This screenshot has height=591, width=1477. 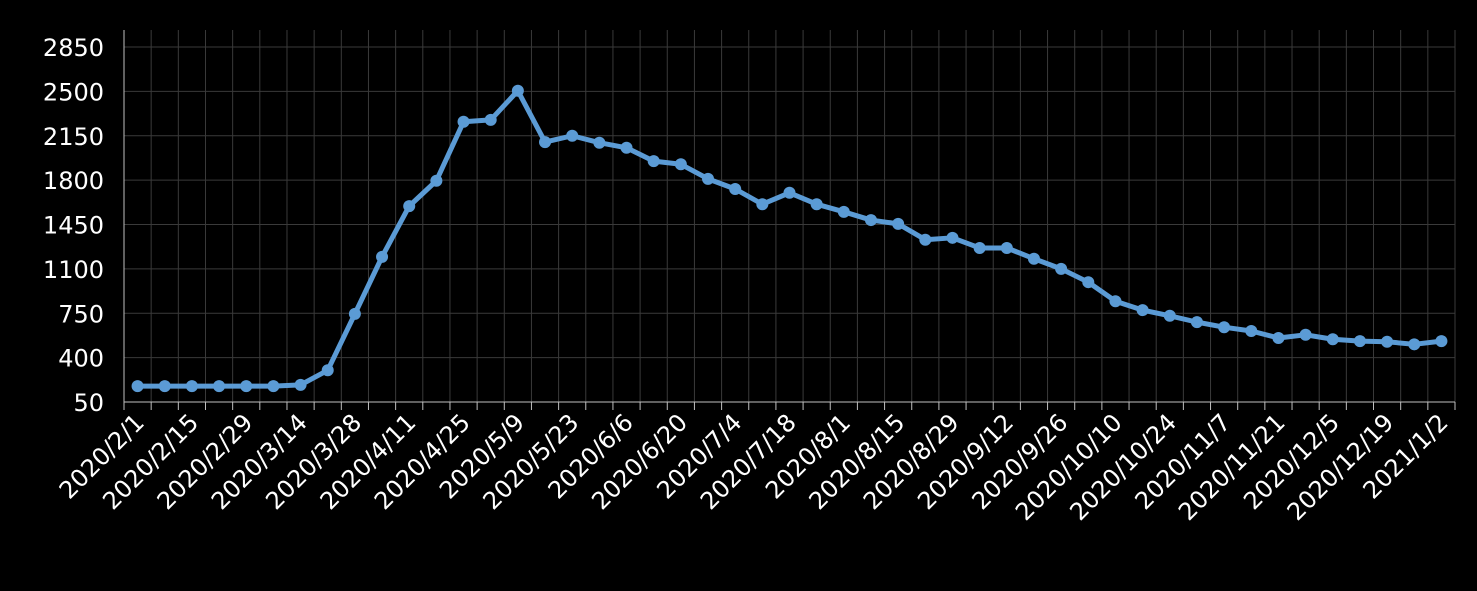 What do you see at coordinates (73, 270) in the screenshot?
I see `y-tick-label: 1100` at bounding box center [73, 270].